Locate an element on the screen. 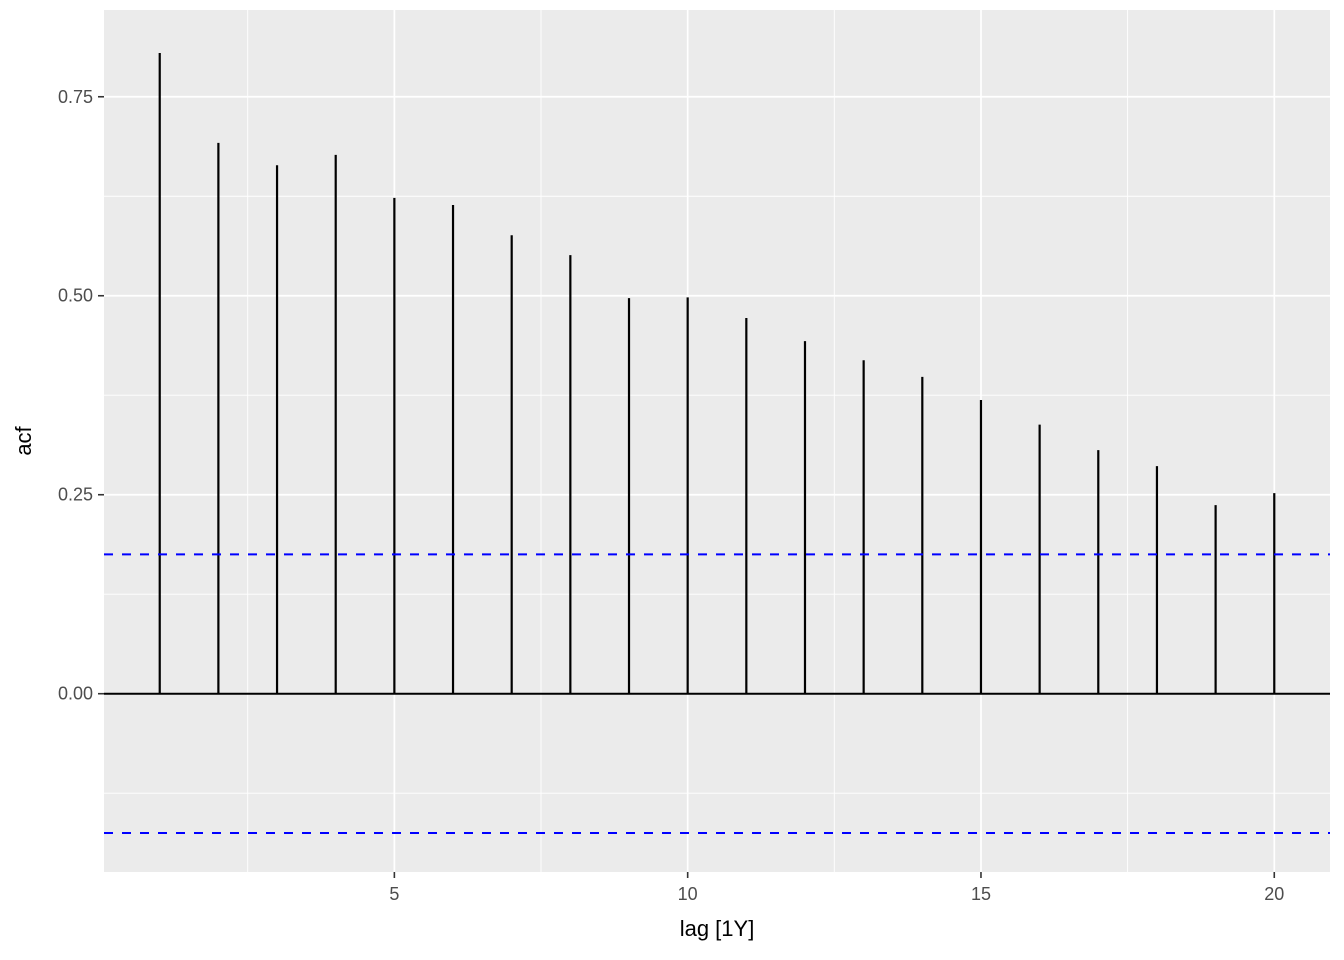  x-tick-label: 15 is located at coordinates (981, 894).